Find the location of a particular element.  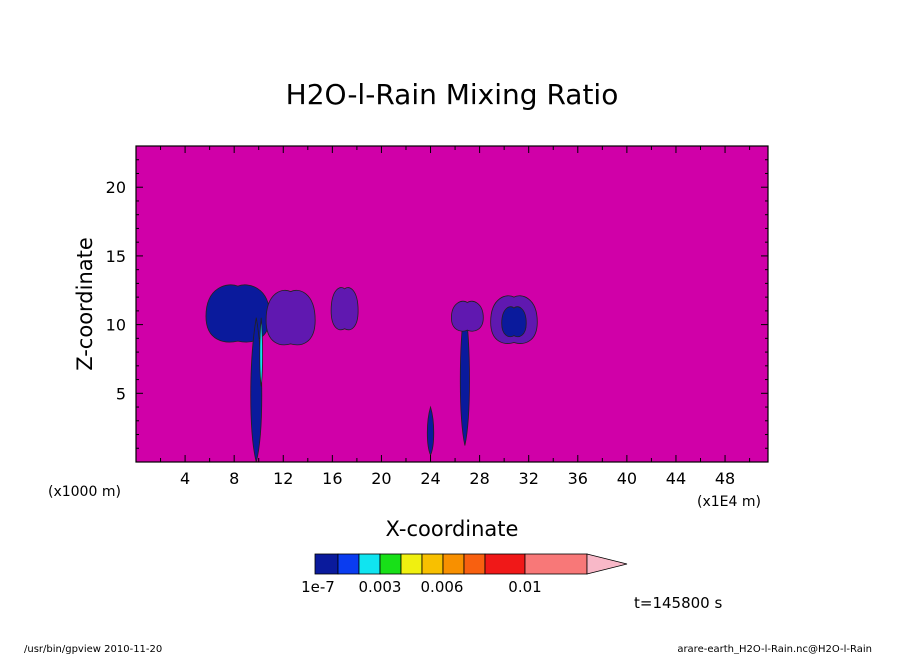

rain-feature-stem is located at coordinates (464, 374).